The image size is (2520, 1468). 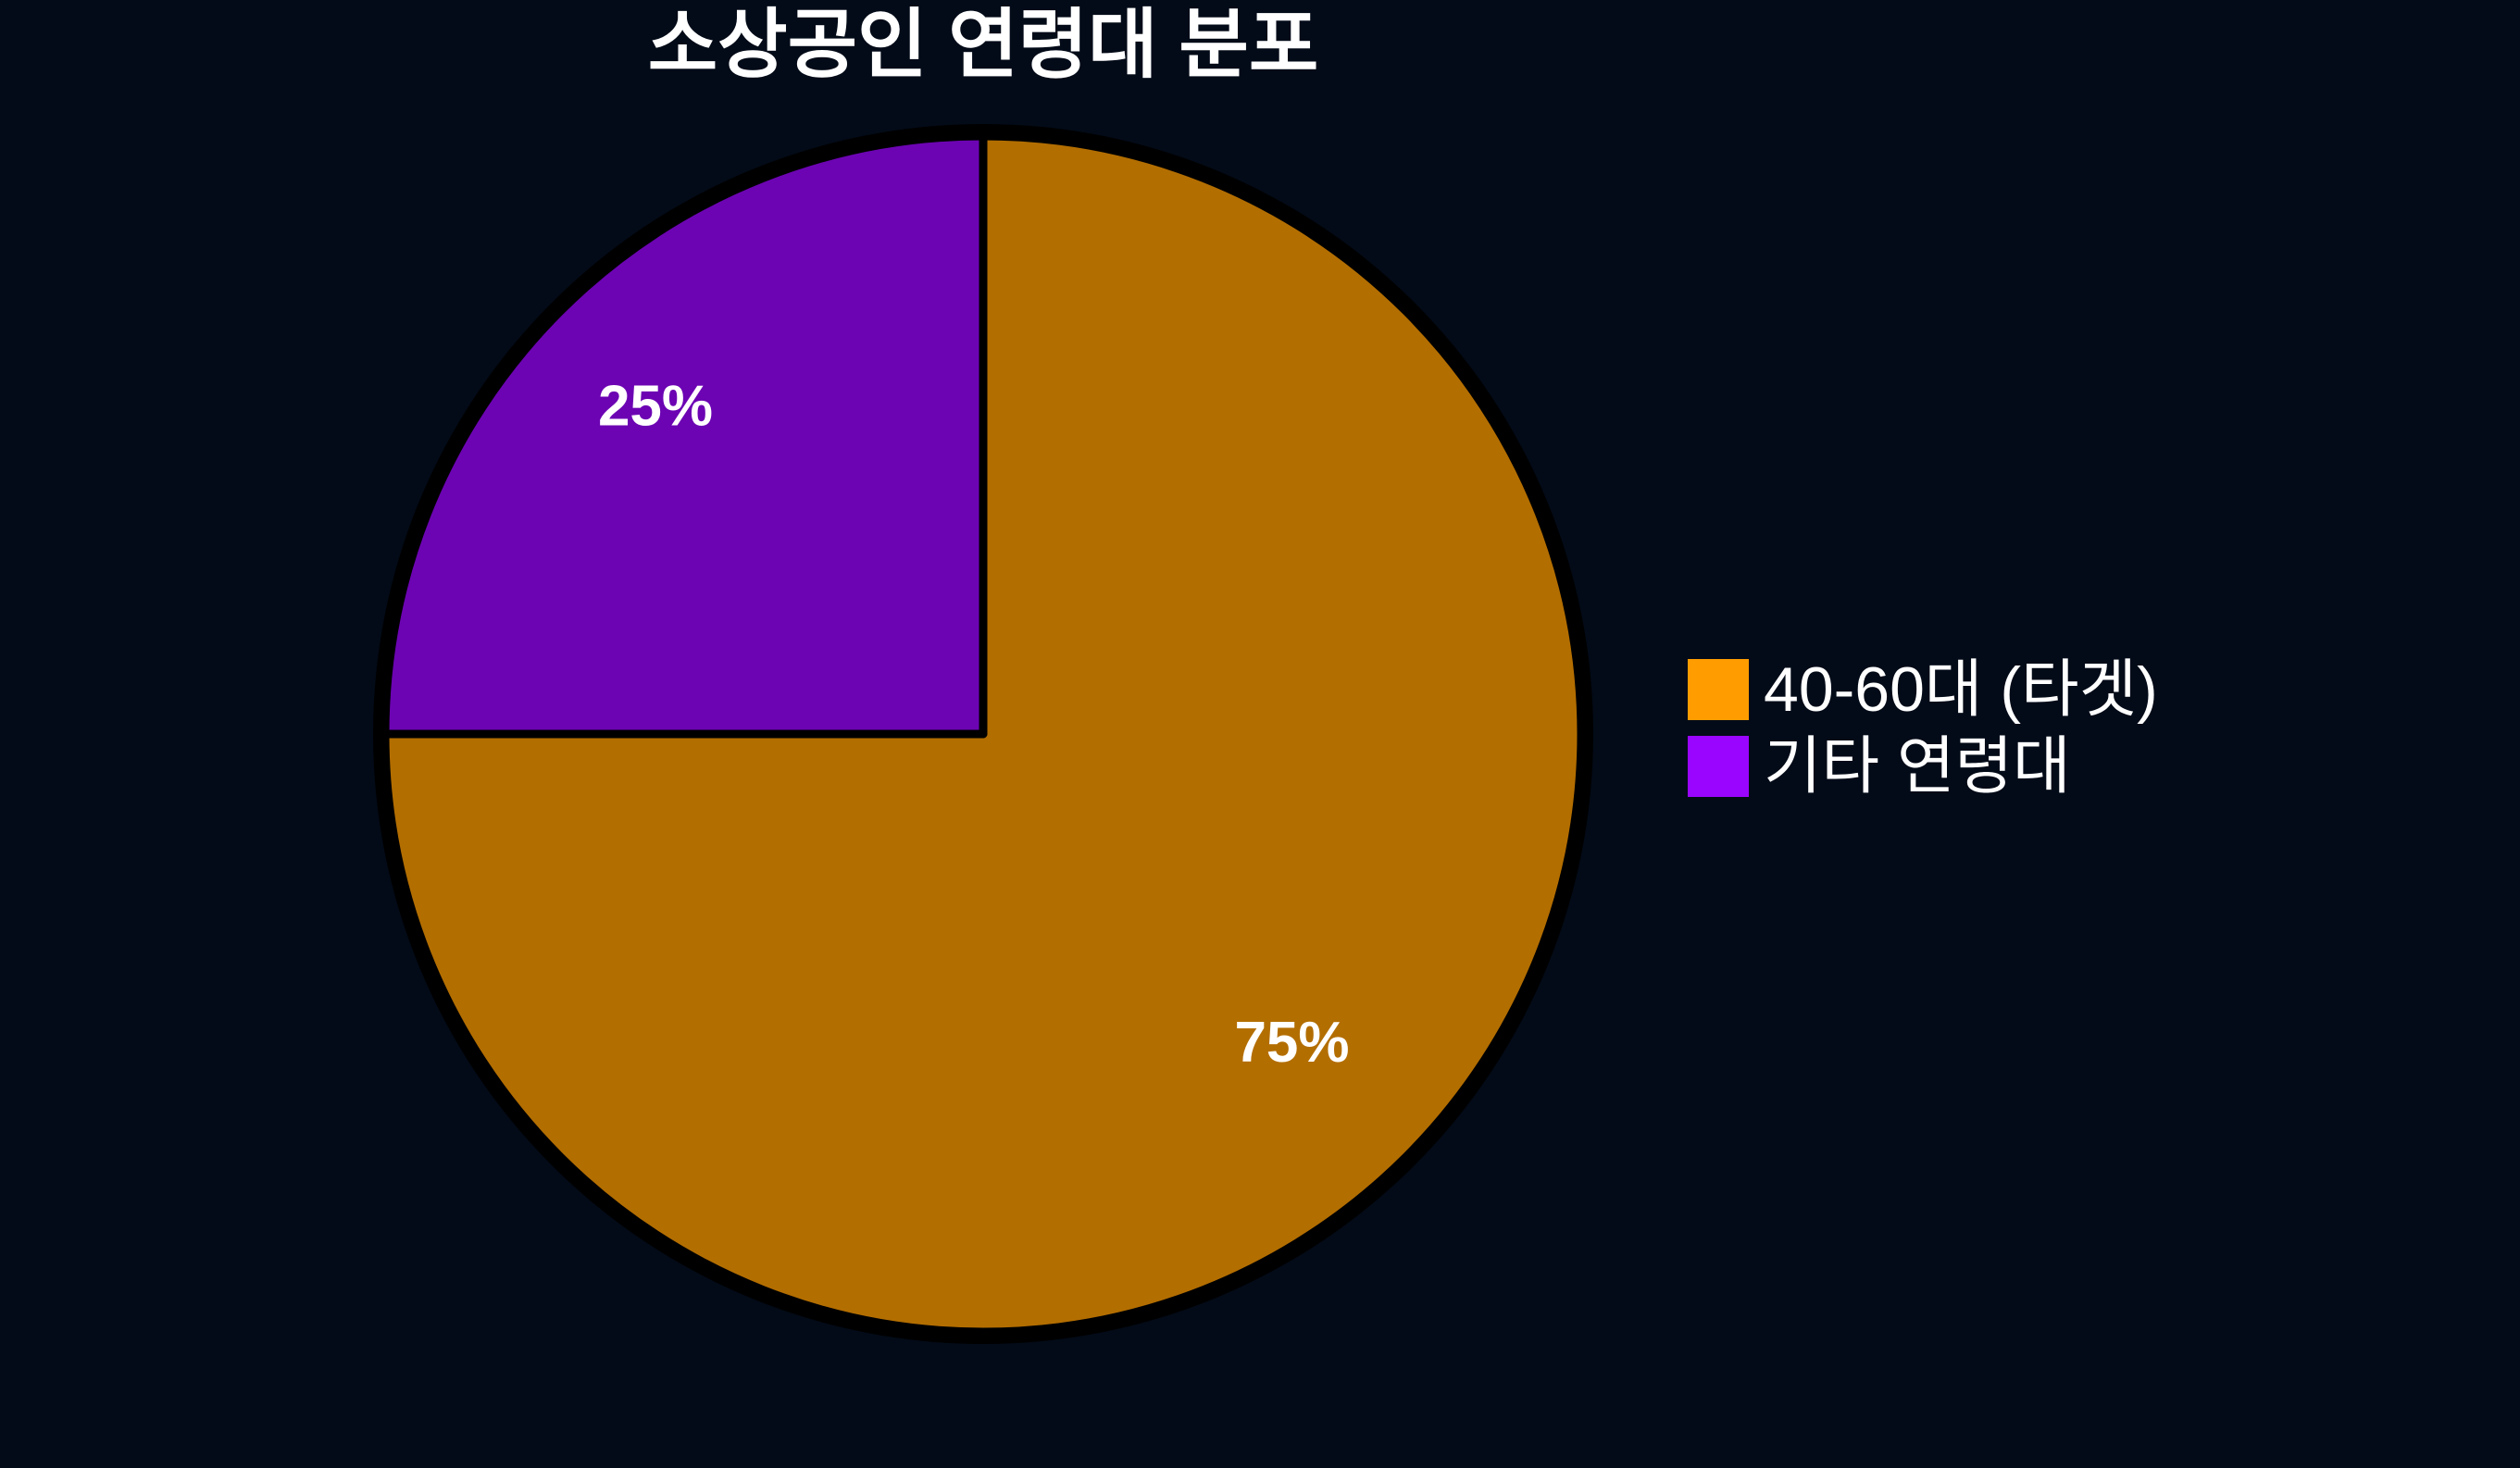 What do you see at coordinates (1923, 728) in the screenshot?
I see `legend: 40-60대 (타겟) 기타 연령대` at bounding box center [1923, 728].